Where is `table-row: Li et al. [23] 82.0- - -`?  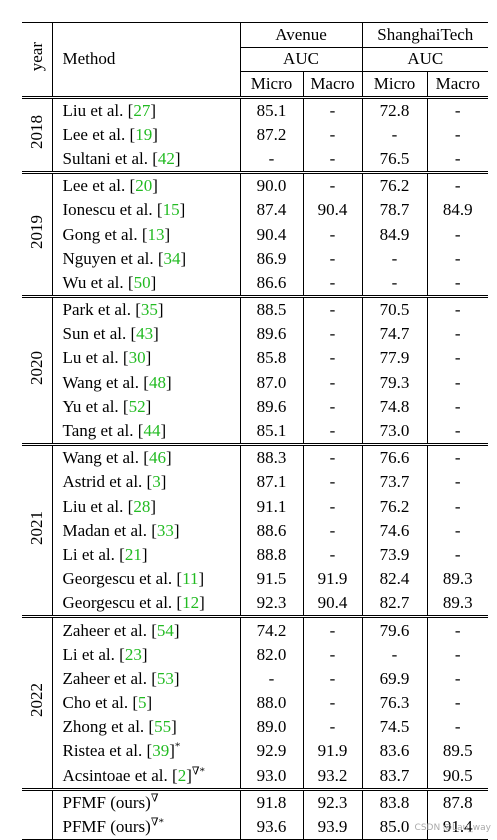 table-row: Li et al. [23] 82.0- - - is located at coordinates (255, 654).